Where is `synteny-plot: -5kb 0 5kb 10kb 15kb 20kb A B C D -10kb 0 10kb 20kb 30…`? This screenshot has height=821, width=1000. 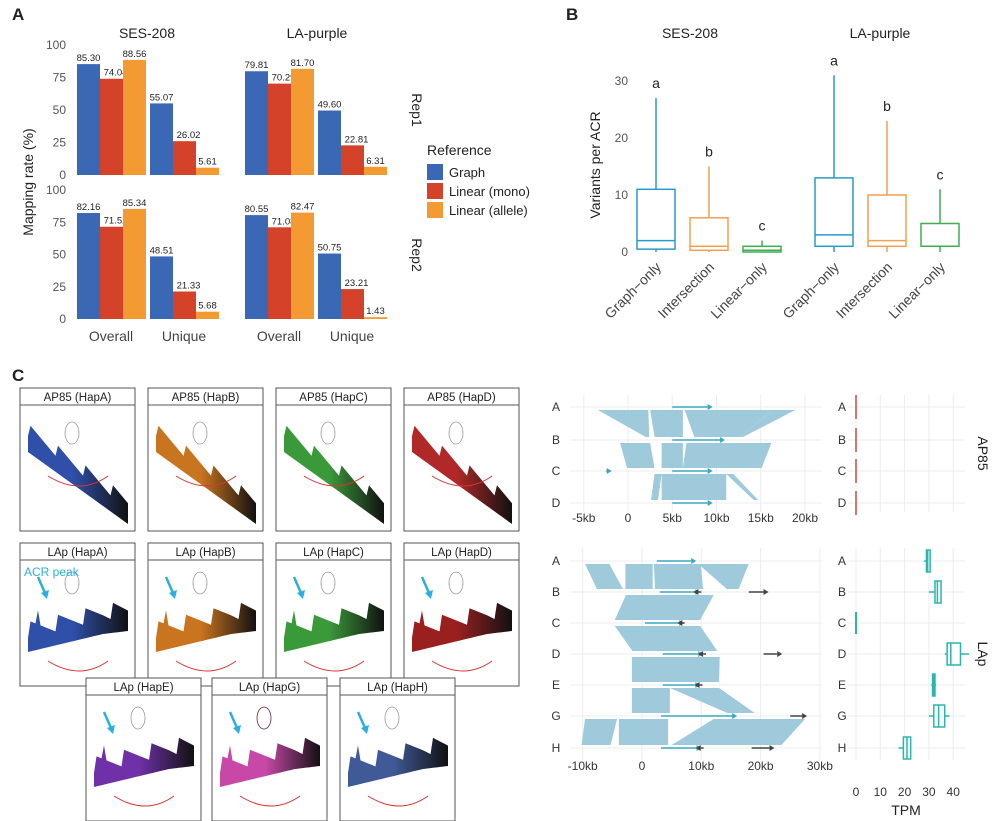
synteny-plot: -5kb 0 5kb 10kb 15kb 20kb A B C D -10kb 0 10kb 20kb 30… is located at coordinates (692, 584).